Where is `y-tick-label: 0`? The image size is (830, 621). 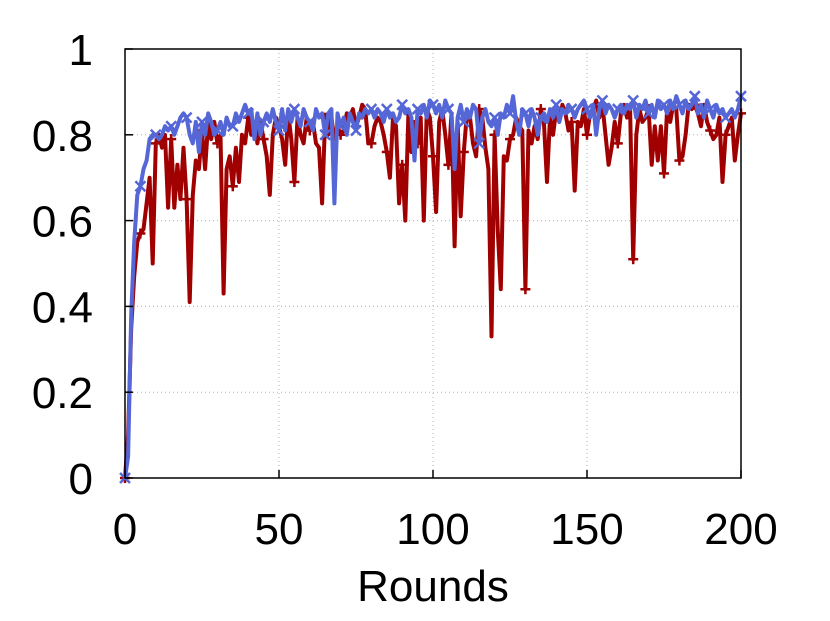
y-tick-label: 0 is located at coordinates (81, 479).